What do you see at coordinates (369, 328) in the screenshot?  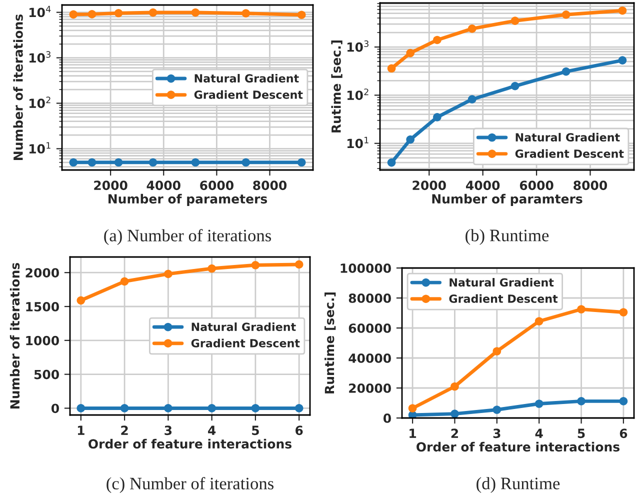 I see `y-tick-label: 60000` at bounding box center [369, 328].